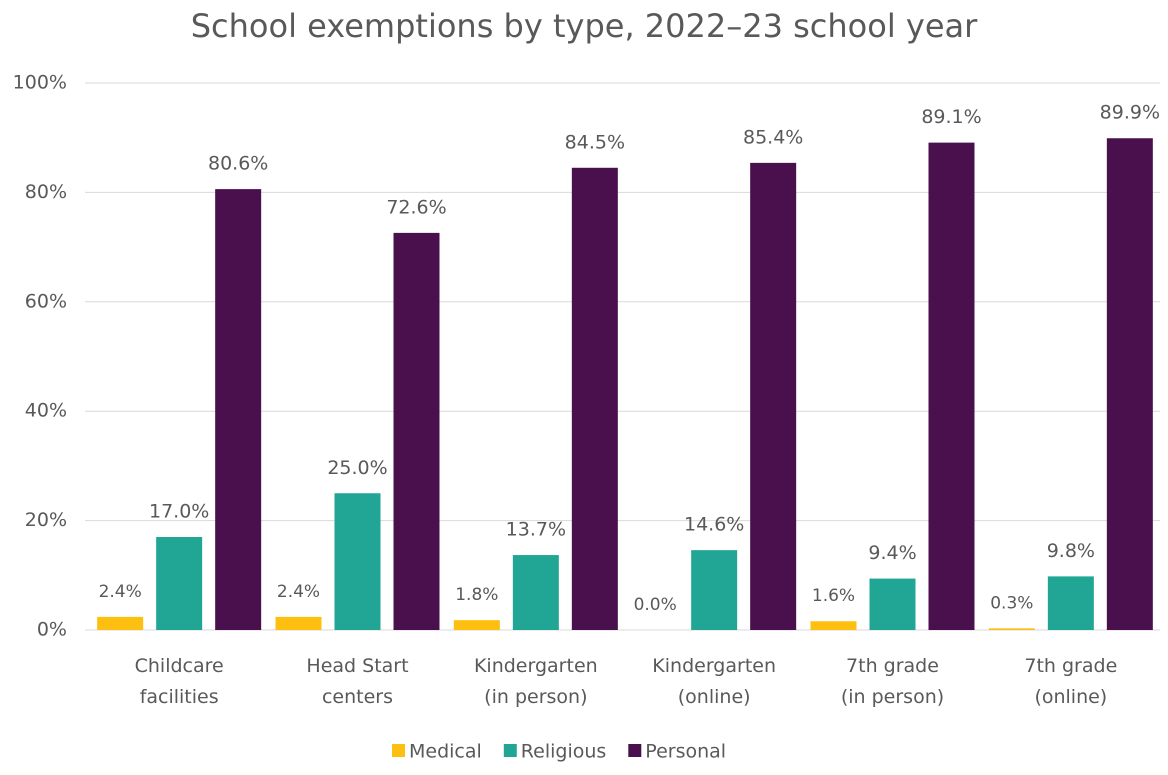 The width and height of the screenshot is (1168, 775). Describe the element at coordinates (1011, 603) in the screenshot. I see `value-label: 0.3%` at that location.